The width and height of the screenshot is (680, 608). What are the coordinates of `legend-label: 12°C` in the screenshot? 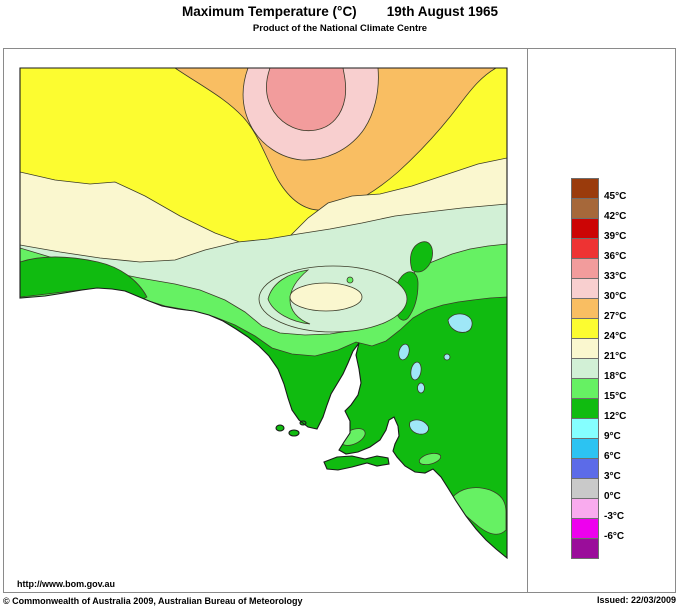 It's located at (615, 416).